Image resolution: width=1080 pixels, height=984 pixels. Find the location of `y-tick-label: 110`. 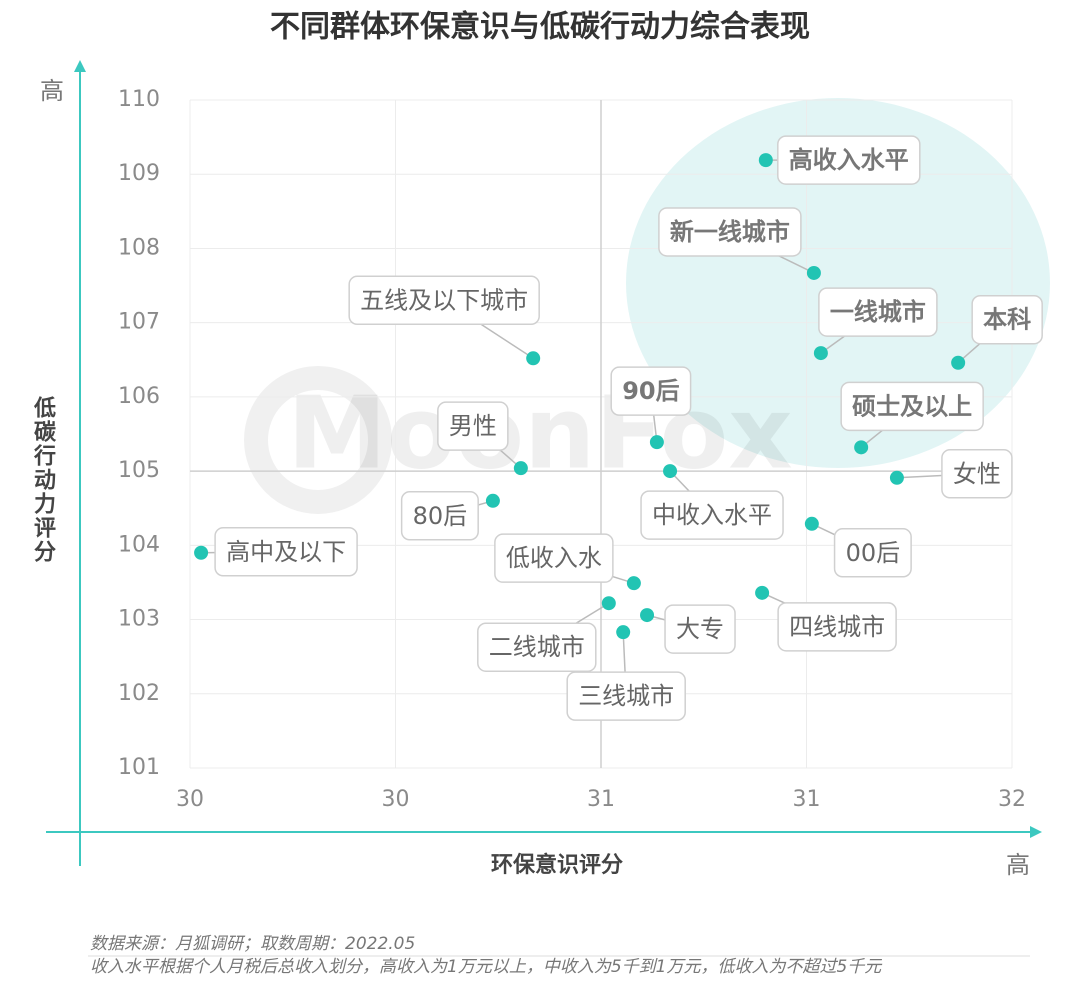

y-tick-label: 110 is located at coordinates (139, 99).